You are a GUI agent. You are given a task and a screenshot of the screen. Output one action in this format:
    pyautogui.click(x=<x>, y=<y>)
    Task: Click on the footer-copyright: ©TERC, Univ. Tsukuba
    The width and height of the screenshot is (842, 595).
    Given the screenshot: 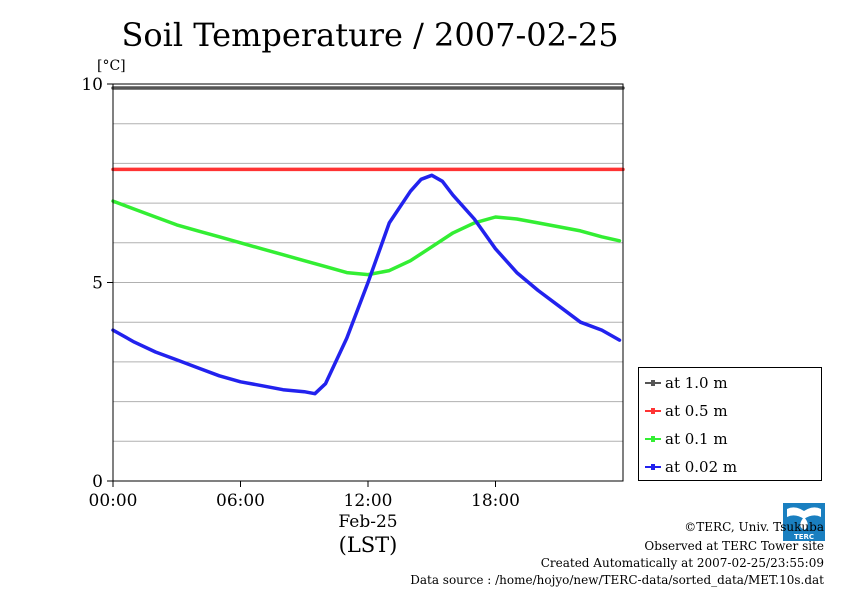 What is the action you would take?
    pyautogui.click(x=754, y=527)
    